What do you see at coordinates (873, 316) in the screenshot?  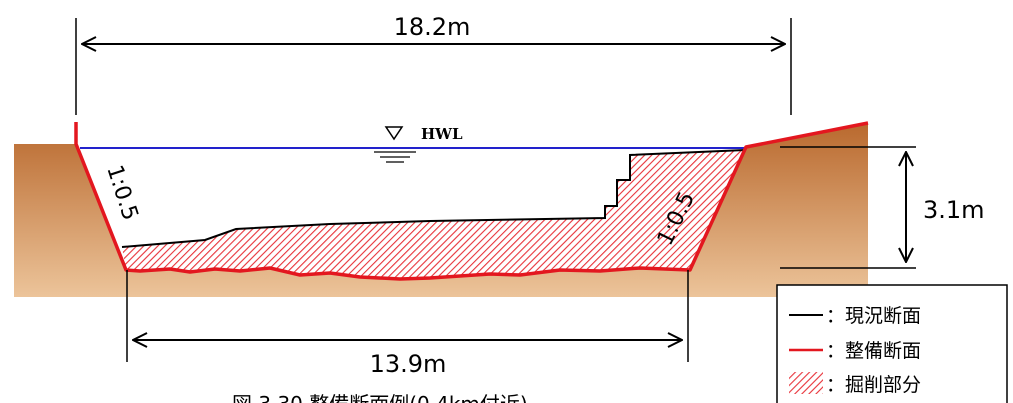 I see `legend-existing-label: ：現況断面` at bounding box center [873, 316].